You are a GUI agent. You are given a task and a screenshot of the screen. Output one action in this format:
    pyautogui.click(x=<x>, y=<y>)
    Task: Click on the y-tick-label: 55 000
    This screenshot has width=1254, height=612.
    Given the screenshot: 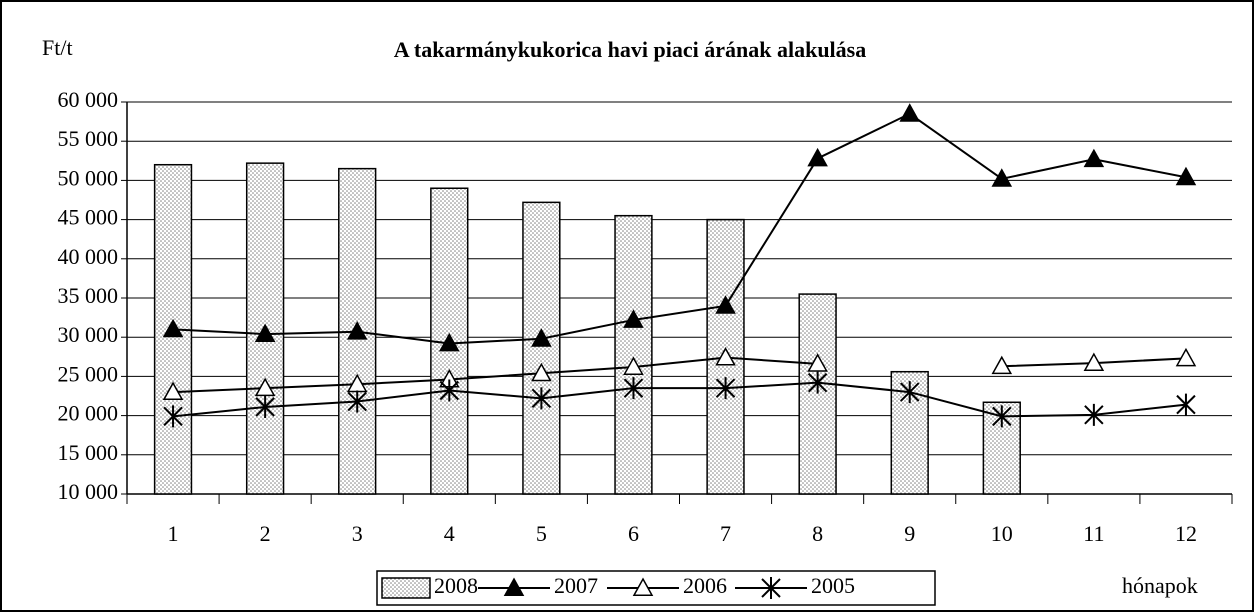 What is the action you would take?
    pyautogui.click(x=88, y=138)
    